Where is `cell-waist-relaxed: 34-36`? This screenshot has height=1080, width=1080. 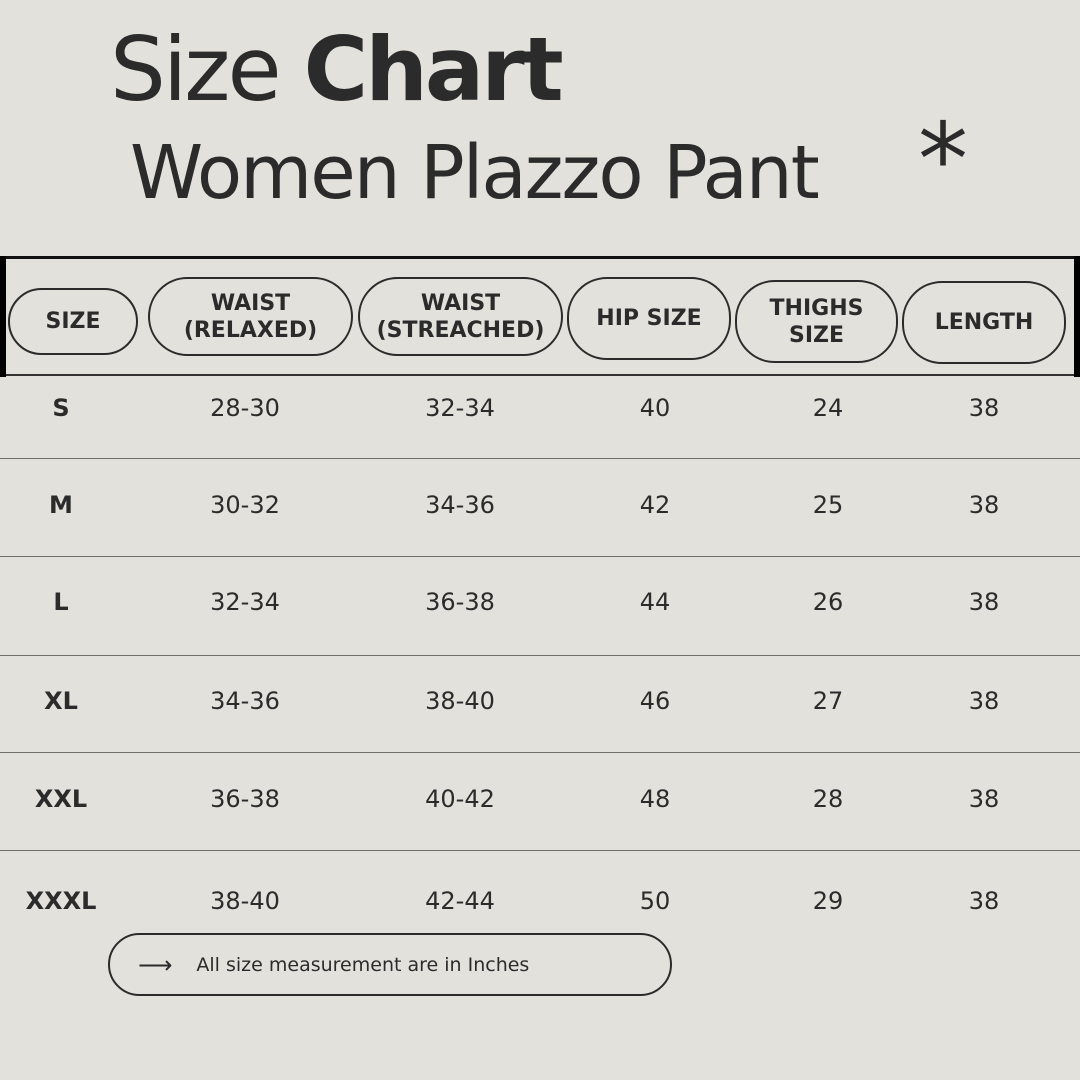
cell-waist-relaxed: 34-36 is located at coordinates (245, 701).